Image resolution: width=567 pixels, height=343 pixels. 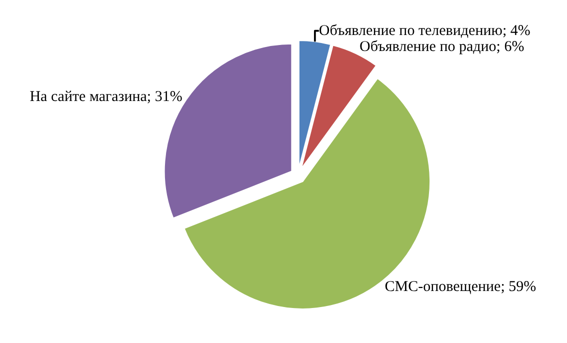 What do you see at coordinates (424, 30) in the screenshot?
I see `slice-label: Объявление по телевидению; 4%` at bounding box center [424, 30].